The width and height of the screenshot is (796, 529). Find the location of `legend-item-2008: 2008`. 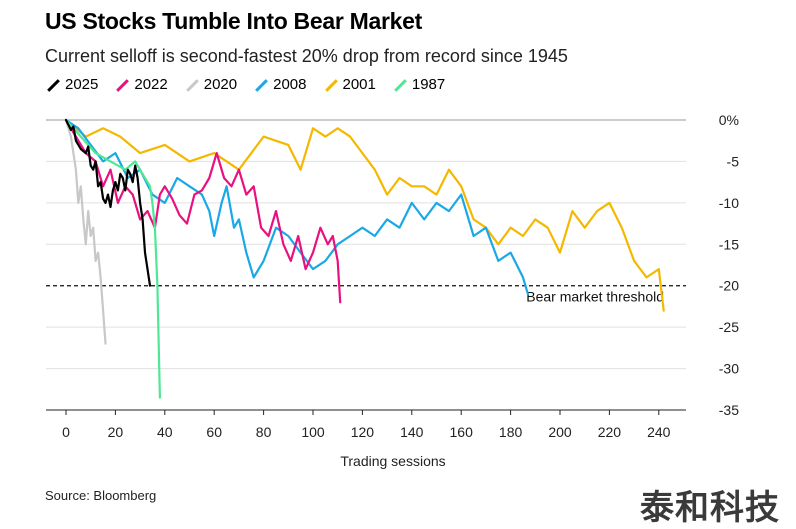

legend-item-2008: 2008 is located at coordinates (279, 84).